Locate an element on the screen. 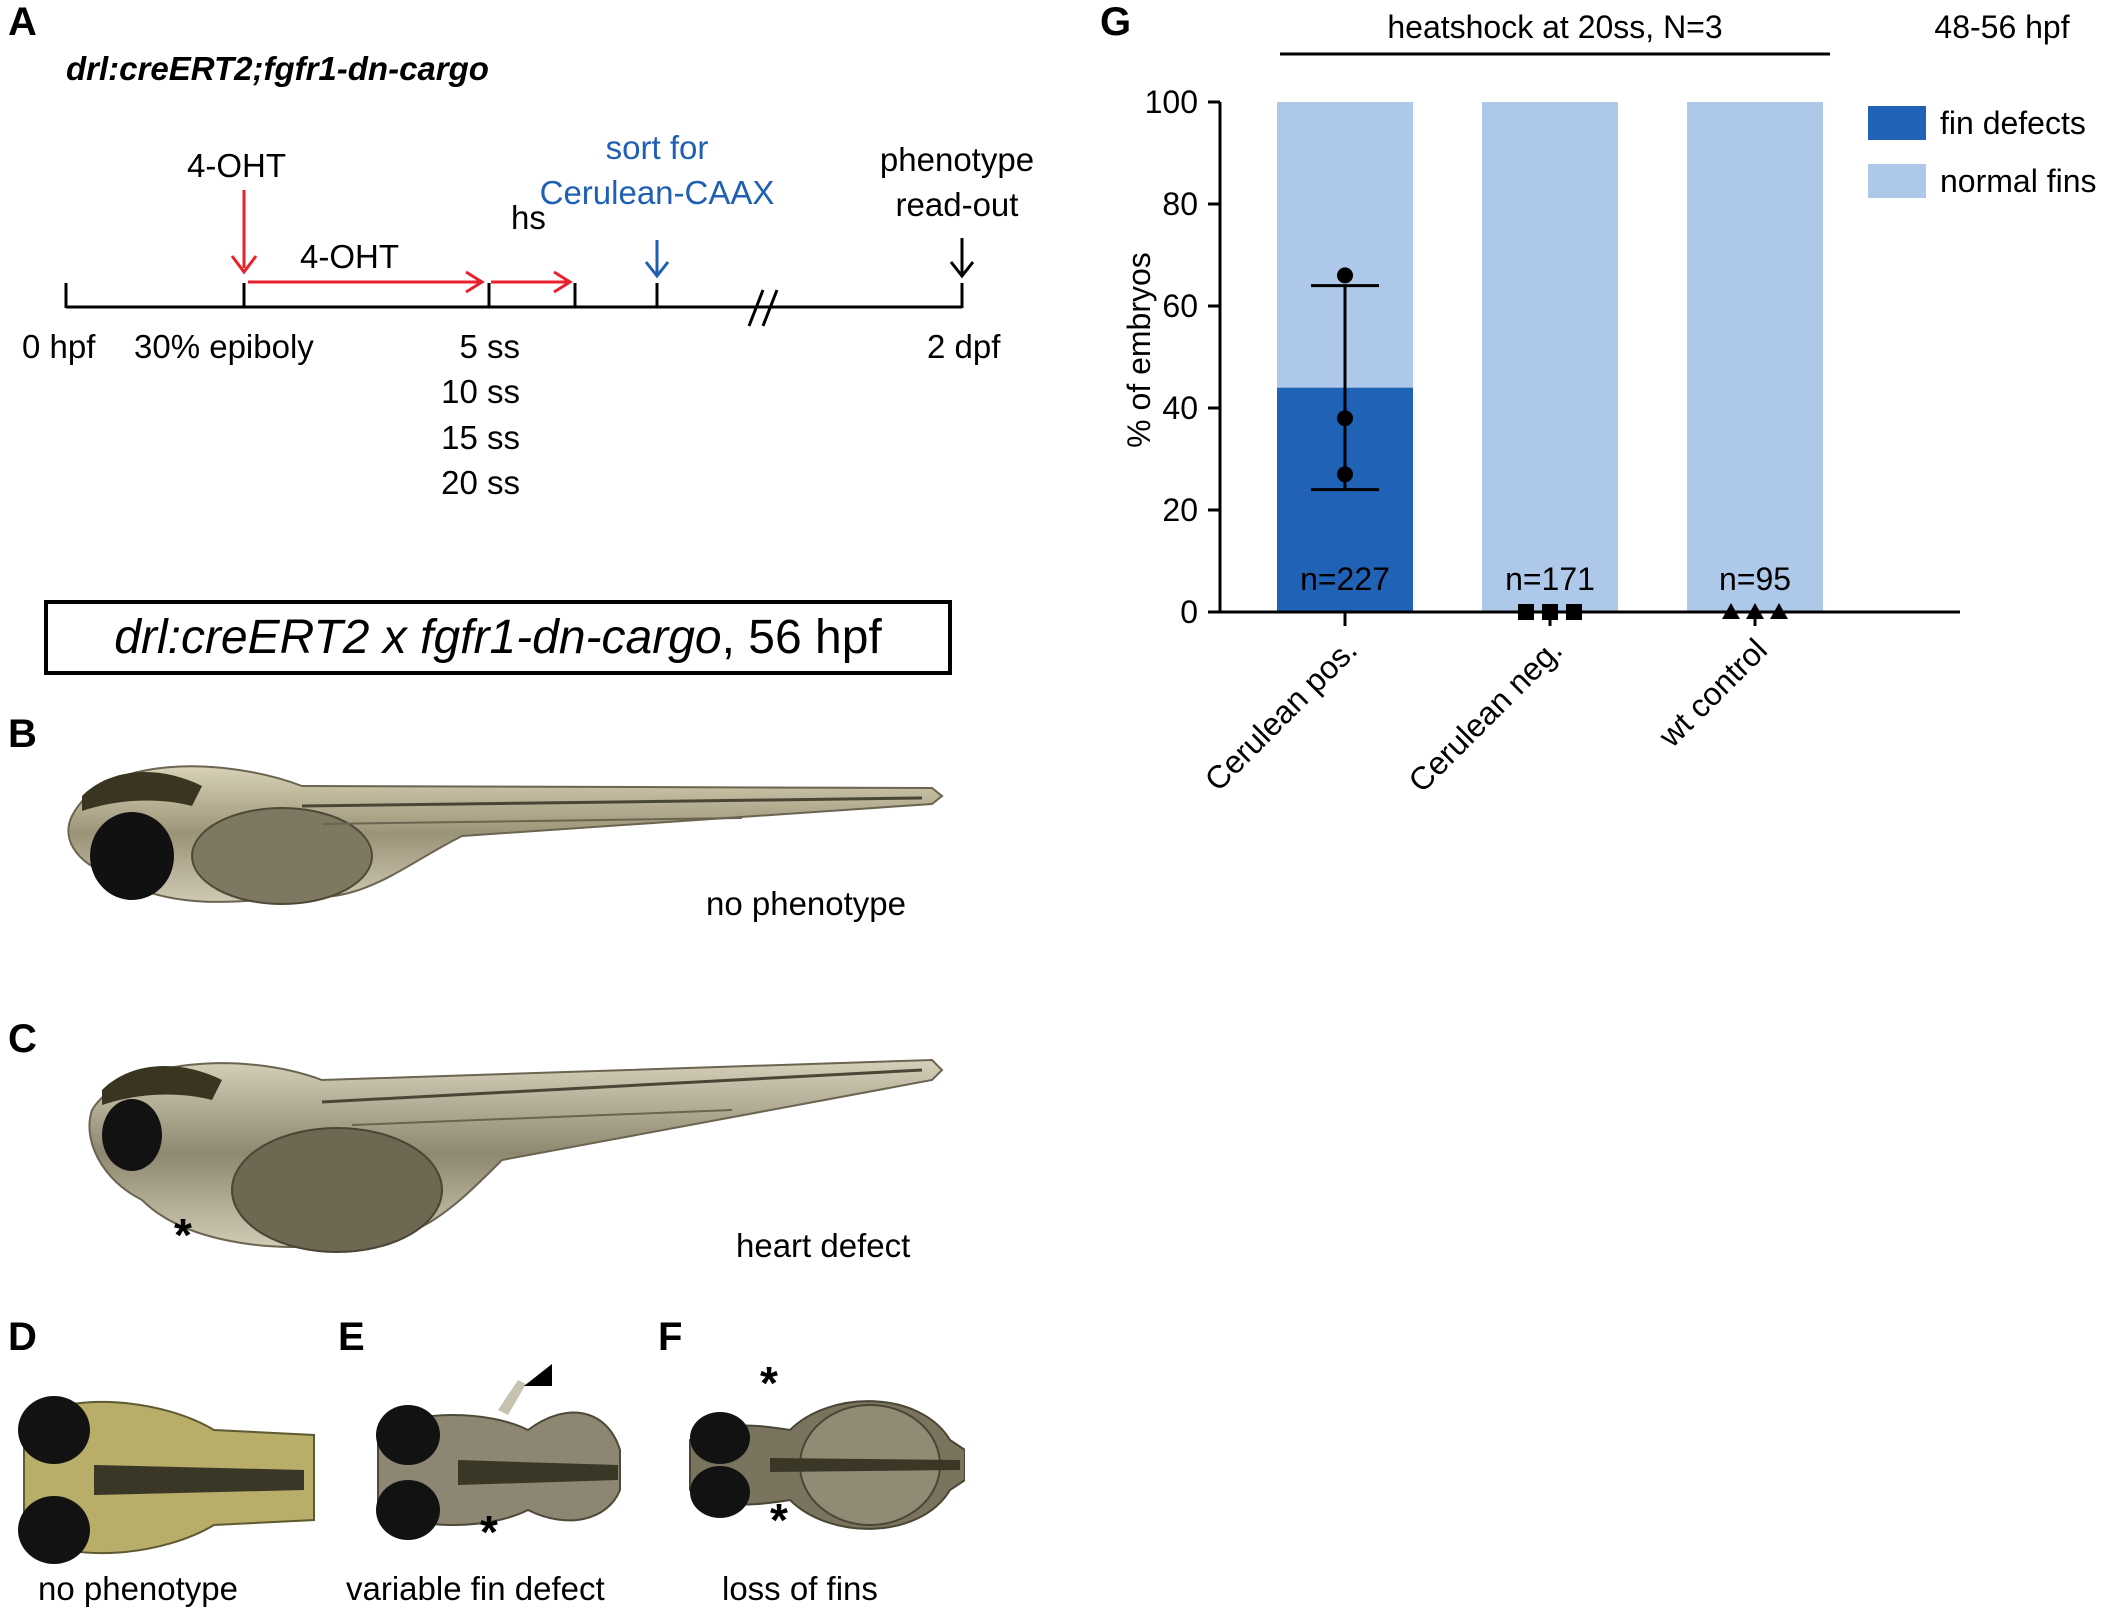 This screenshot has height=1612, width=2128. larva-photo-dorsal-variable-fin is located at coordinates (496, 1470).